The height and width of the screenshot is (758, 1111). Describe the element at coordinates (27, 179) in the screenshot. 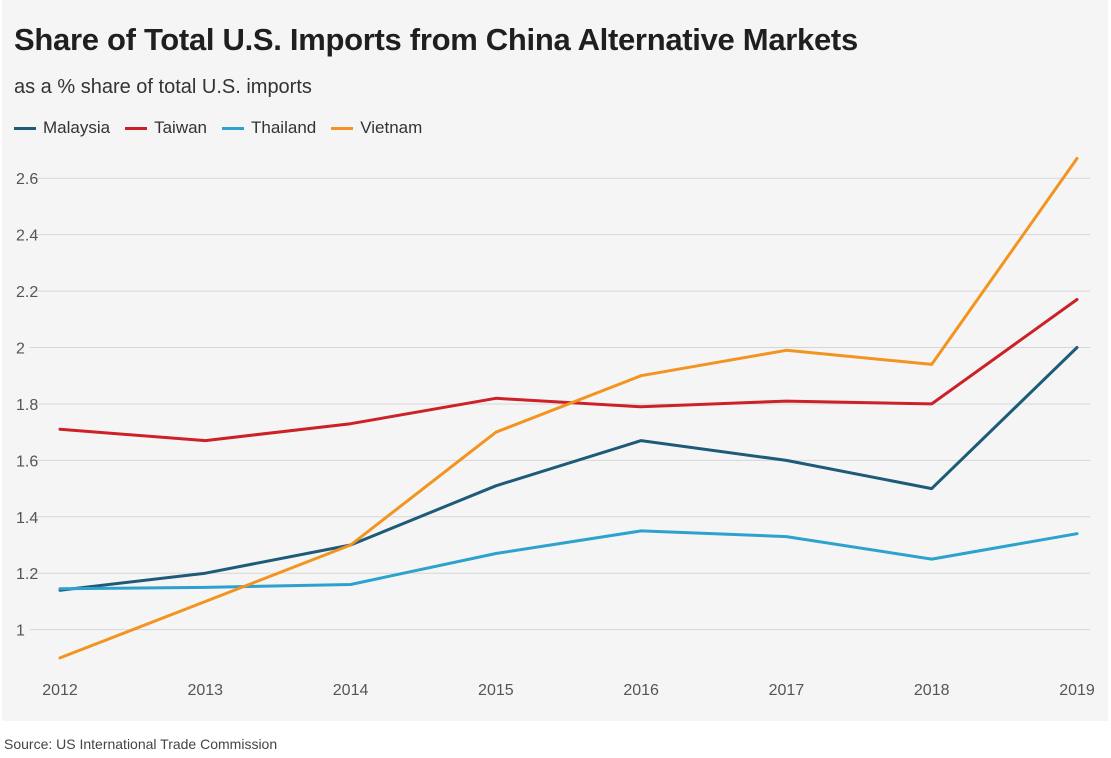

I see `y-tick-label: 2.6` at that location.